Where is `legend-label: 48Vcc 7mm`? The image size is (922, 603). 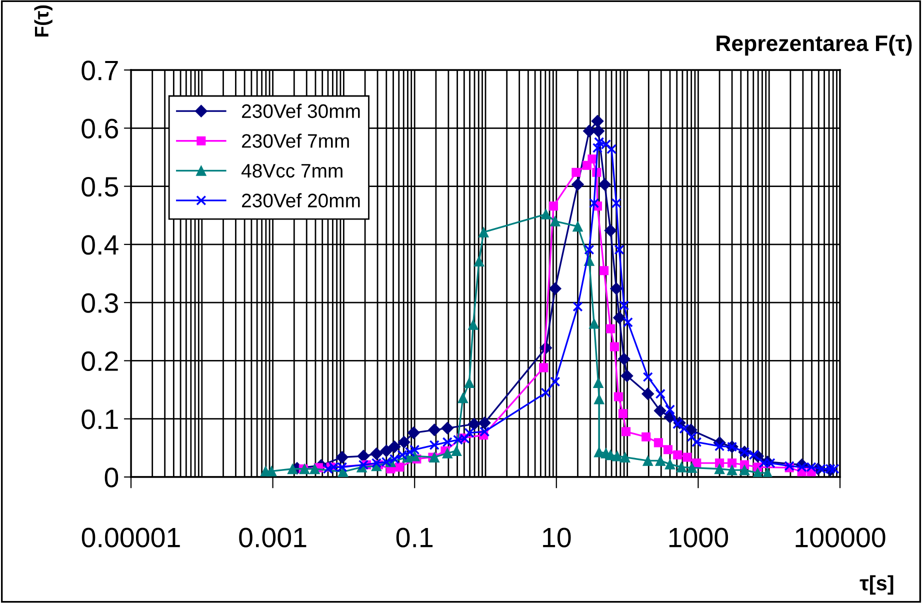 legend-label: 48Vcc 7mm is located at coordinates (291, 171).